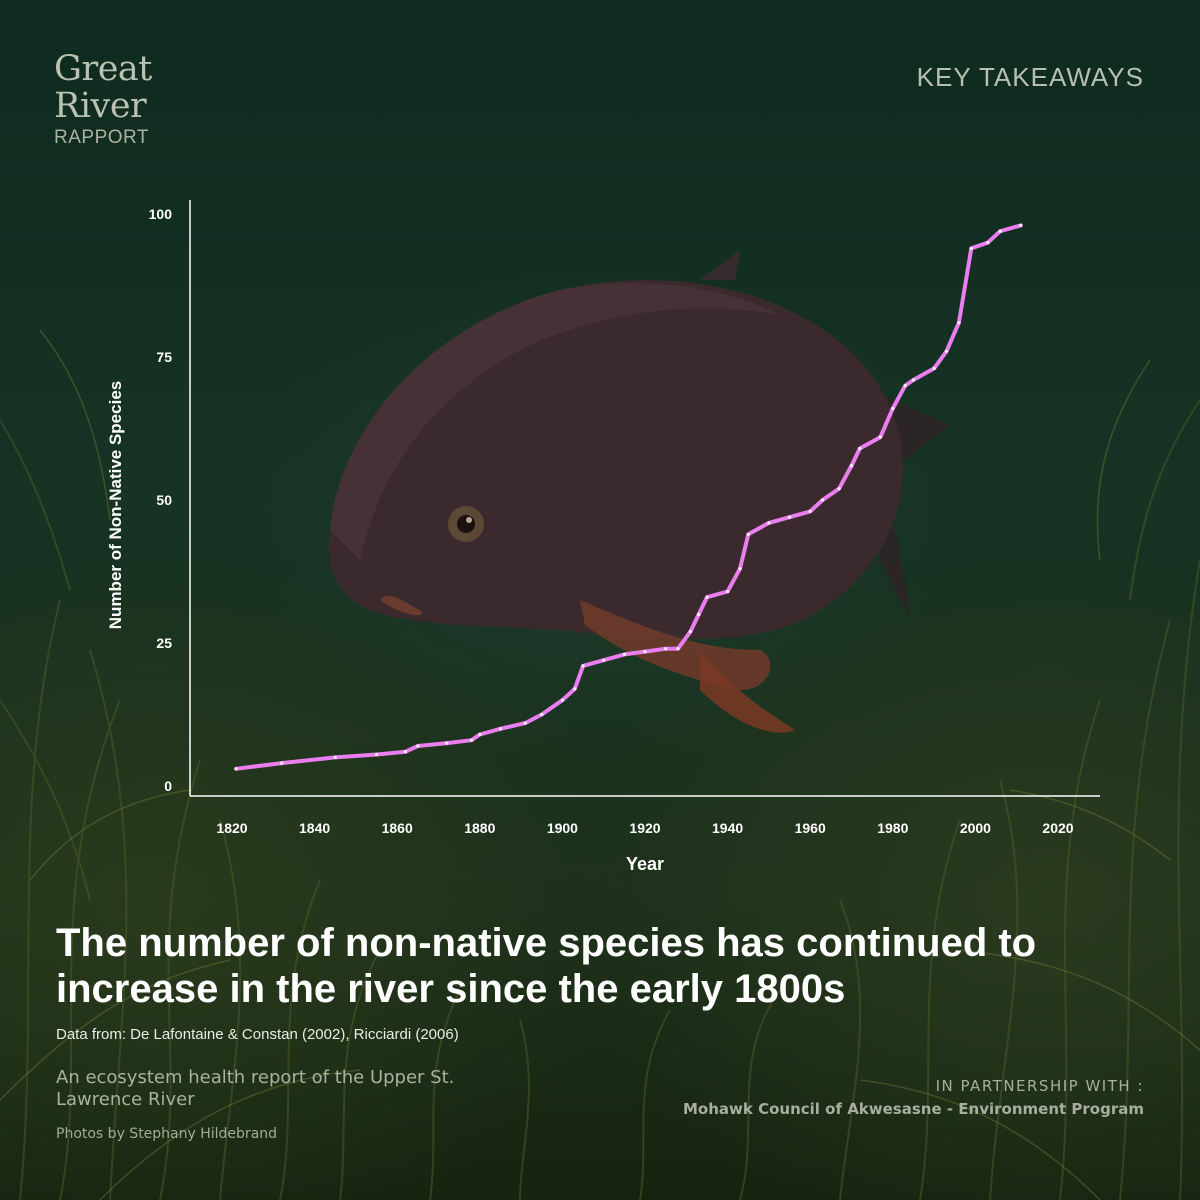 Image resolution: width=1200 pixels, height=1200 pixels. Describe the element at coordinates (810, 828) in the screenshot. I see `x-tick-label: 1960` at that location.